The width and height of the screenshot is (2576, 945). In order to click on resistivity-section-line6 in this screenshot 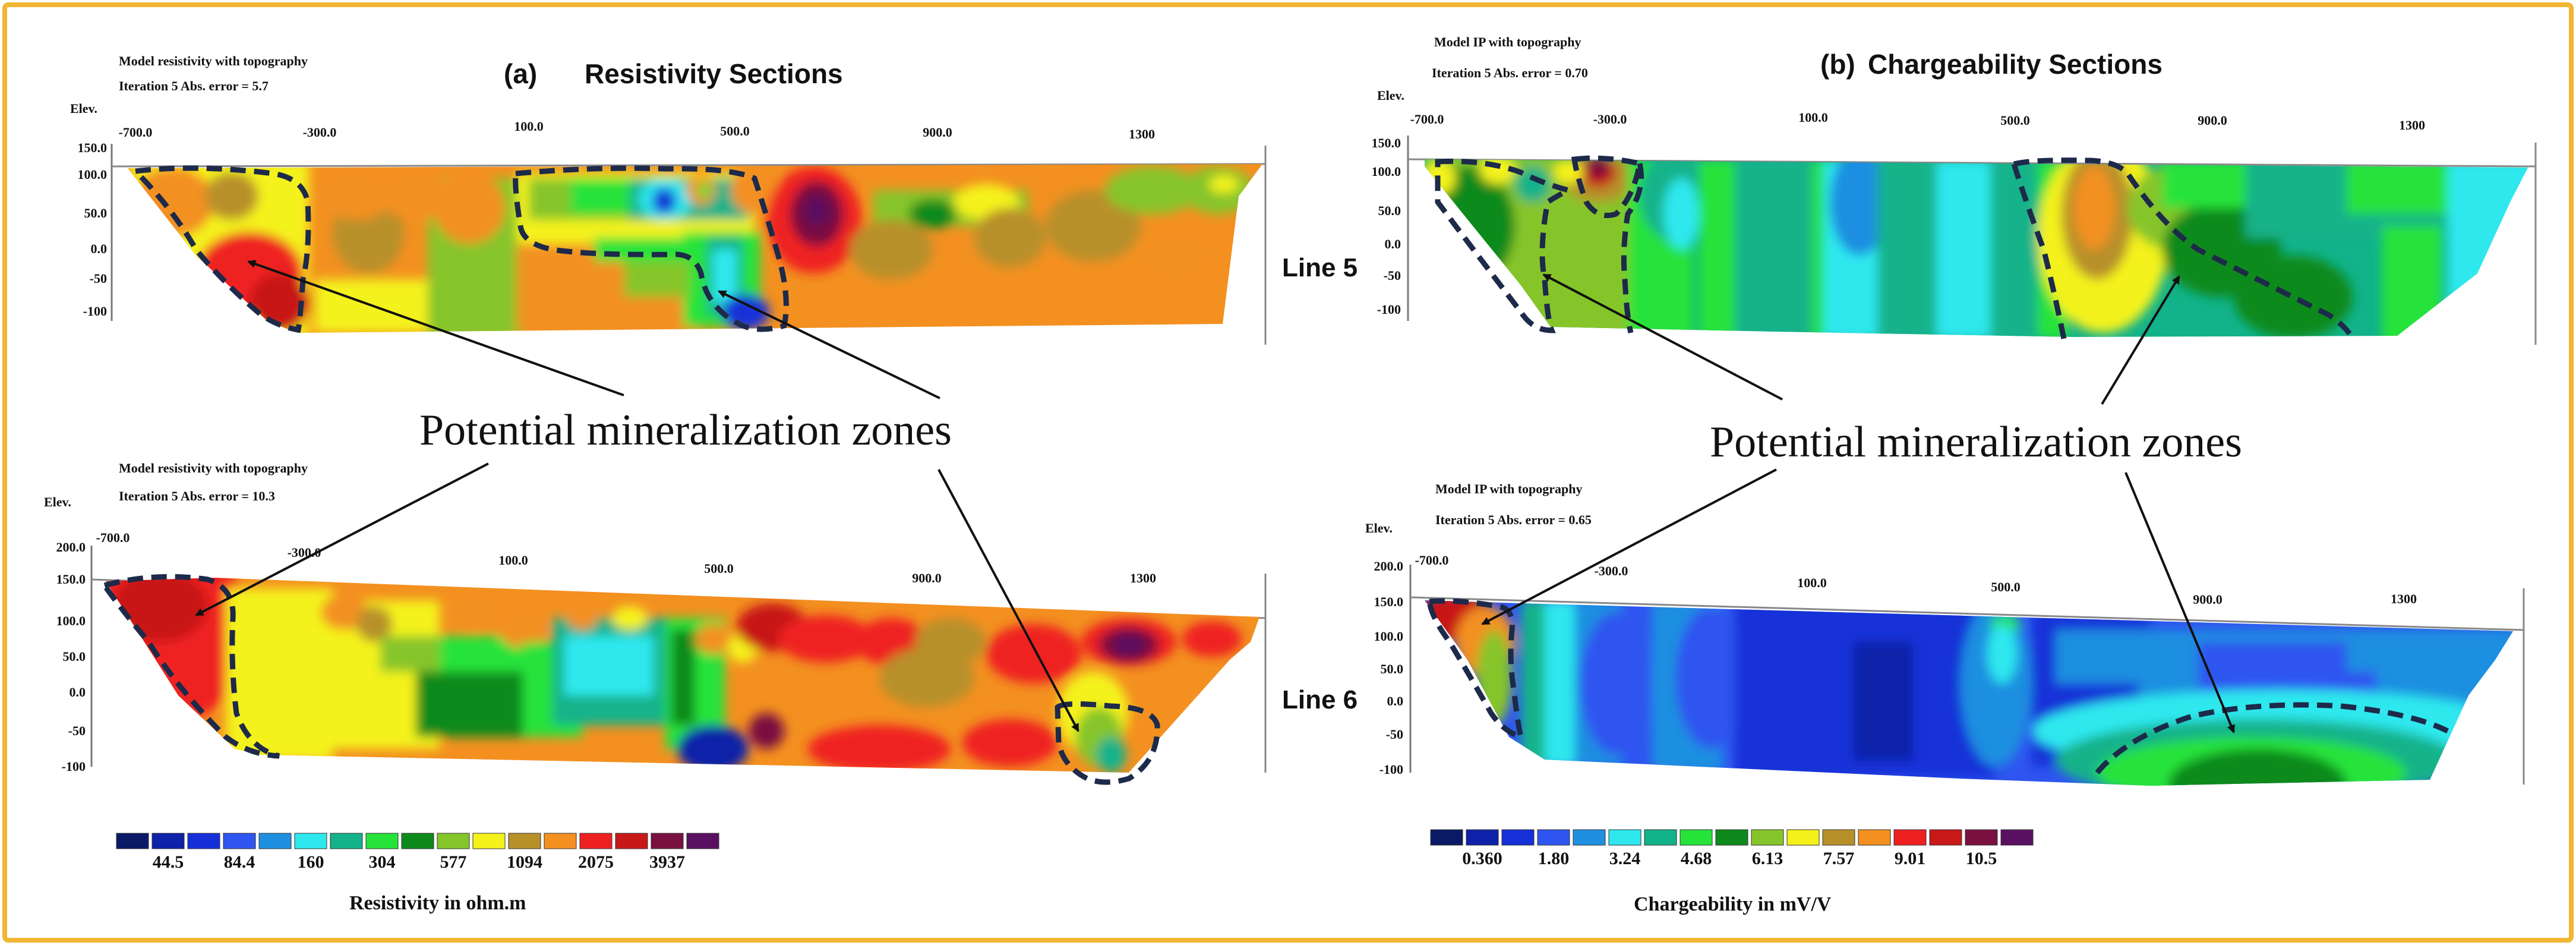, I will do `click(682, 675)`.